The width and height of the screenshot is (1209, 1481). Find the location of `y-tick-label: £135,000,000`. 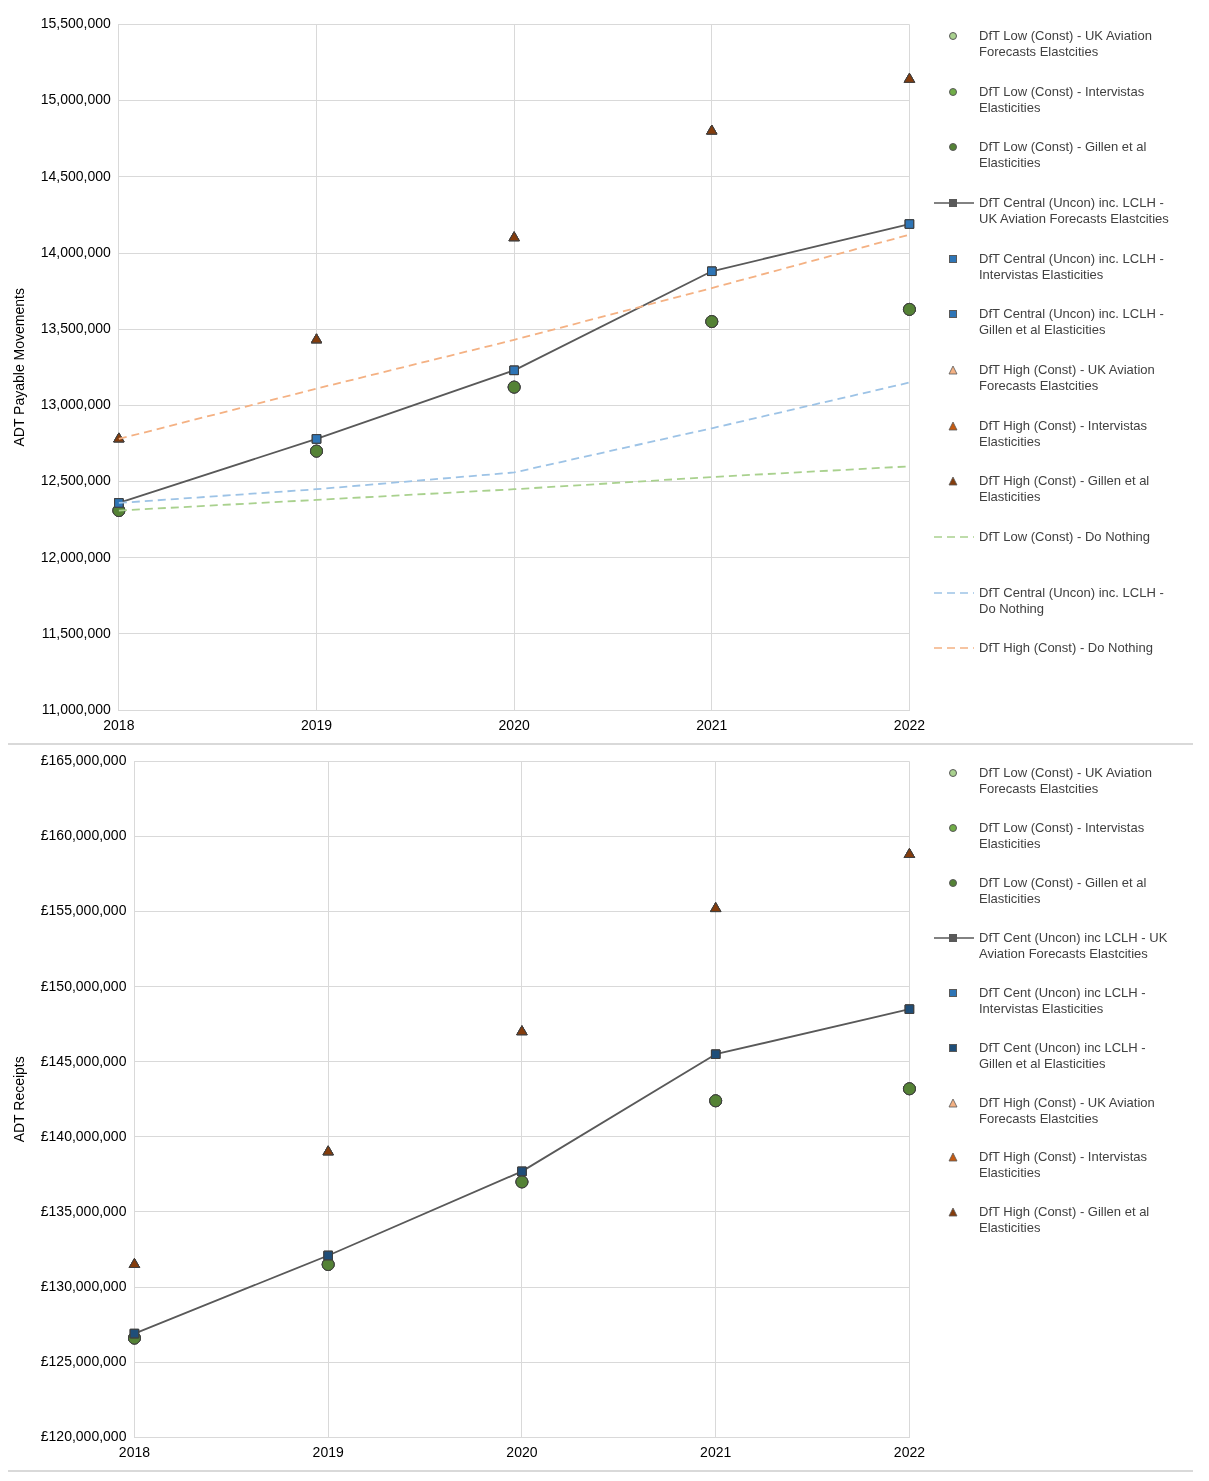

y-tick-label: £135,000,000 is located at coordinates (83, 1210).